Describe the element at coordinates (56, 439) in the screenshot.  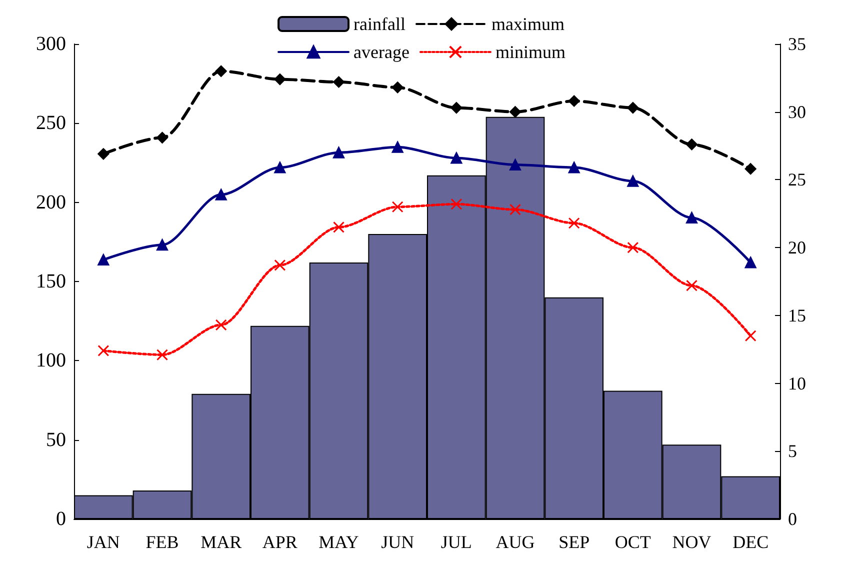
I see `y-tick-label: 50` at that location.